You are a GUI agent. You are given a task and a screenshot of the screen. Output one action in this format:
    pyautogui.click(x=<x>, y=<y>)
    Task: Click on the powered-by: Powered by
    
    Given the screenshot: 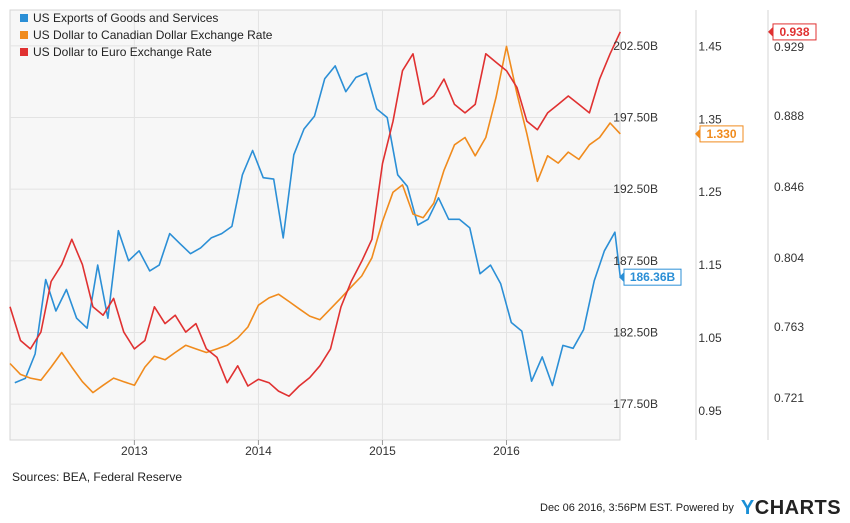 What is the action you would take?
    pyautogui.click(x=704, y=508)
    